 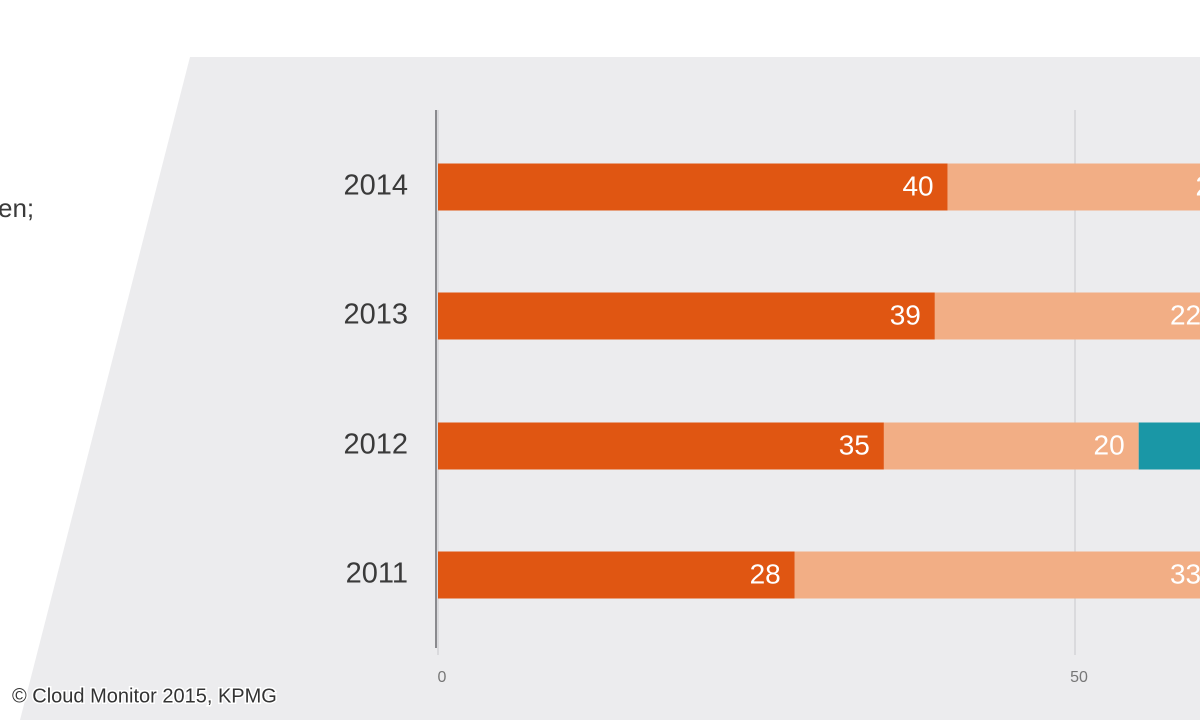 I want to click on source: © Cloud Monitor 2015, KPMG, so click(x=144, y=696).